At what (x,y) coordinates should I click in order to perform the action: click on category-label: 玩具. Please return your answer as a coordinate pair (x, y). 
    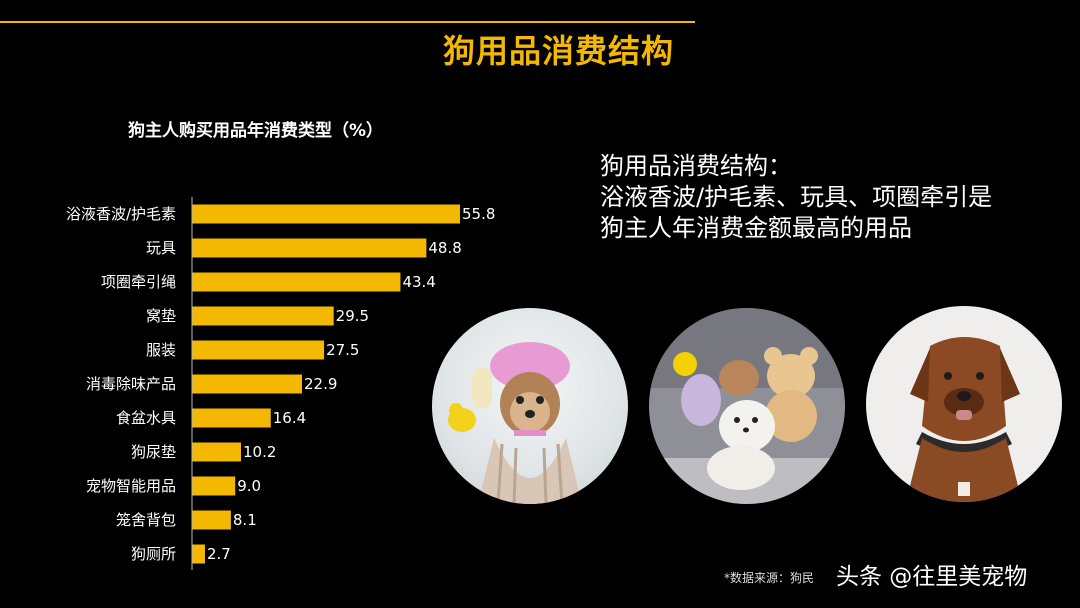
    Looking at the image, I should click on (161, 248).